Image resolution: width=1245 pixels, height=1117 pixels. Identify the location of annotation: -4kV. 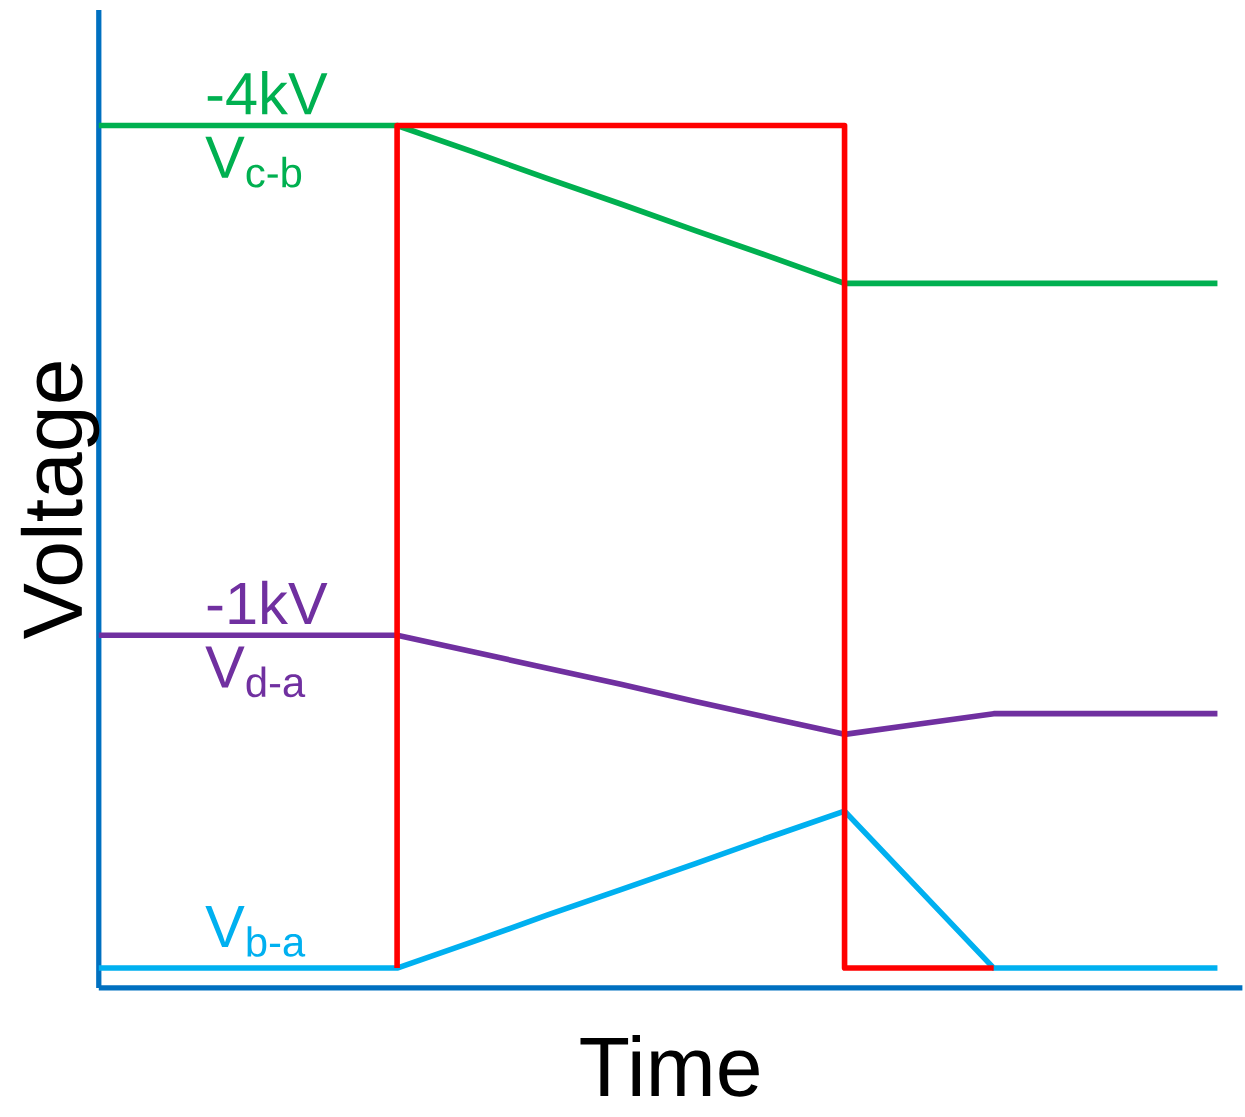
(267, 93).